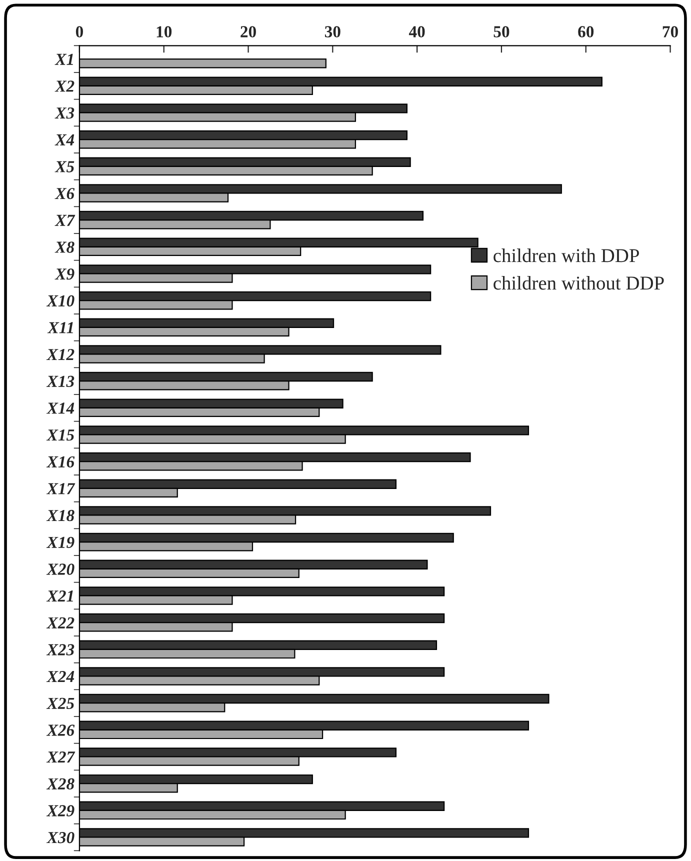  I want to click on y-tick-label: X9, so click(64, 274).